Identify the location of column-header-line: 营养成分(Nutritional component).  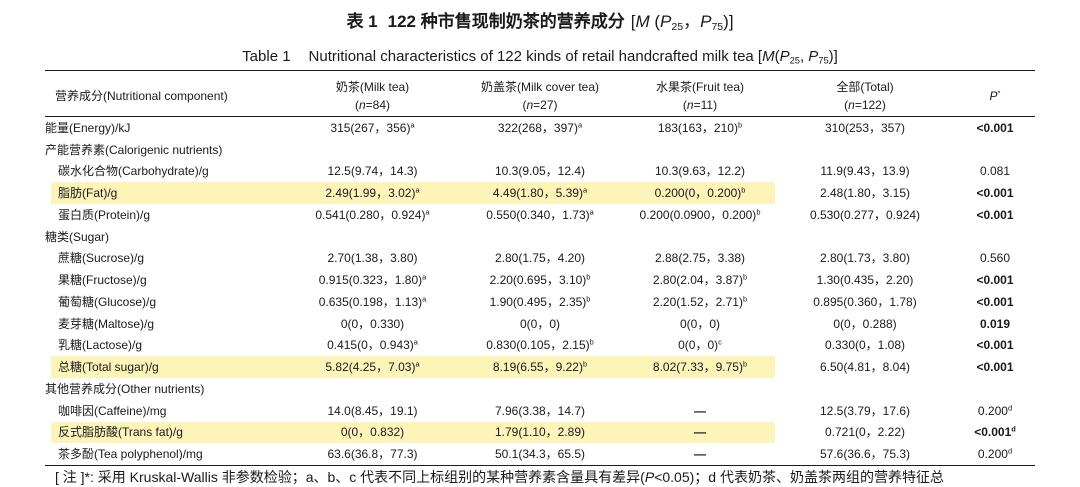
(172, 96).